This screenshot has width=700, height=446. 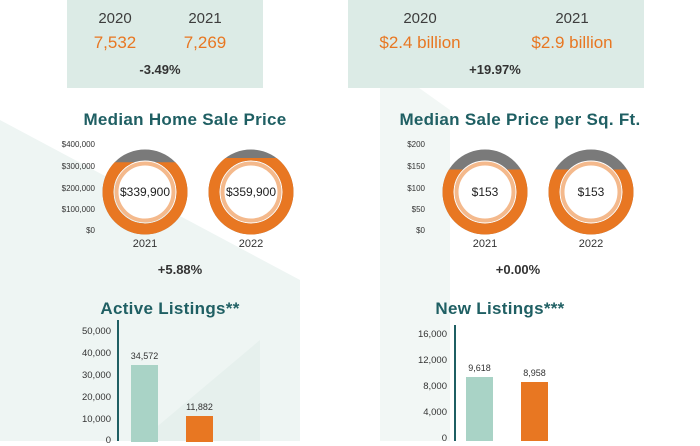 What do you see at coordinates (170, 308) in the screenshot?
I see `active-listings-title: Active Listings**` at bounding box center [170, 308].